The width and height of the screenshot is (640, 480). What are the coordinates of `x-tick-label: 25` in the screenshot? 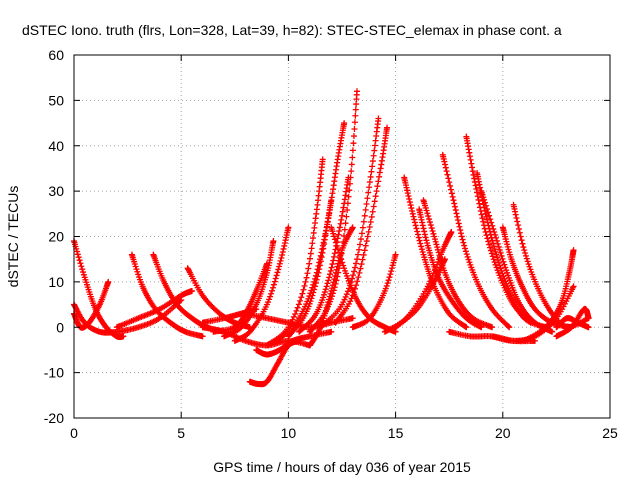 It's located at (610, 433).